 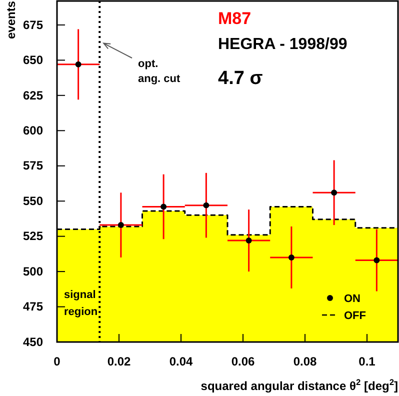 What do you see at coordinates (33, 165) in the screenshot?
I see `y-tick-label: 575` at bounding box center [33, 165].